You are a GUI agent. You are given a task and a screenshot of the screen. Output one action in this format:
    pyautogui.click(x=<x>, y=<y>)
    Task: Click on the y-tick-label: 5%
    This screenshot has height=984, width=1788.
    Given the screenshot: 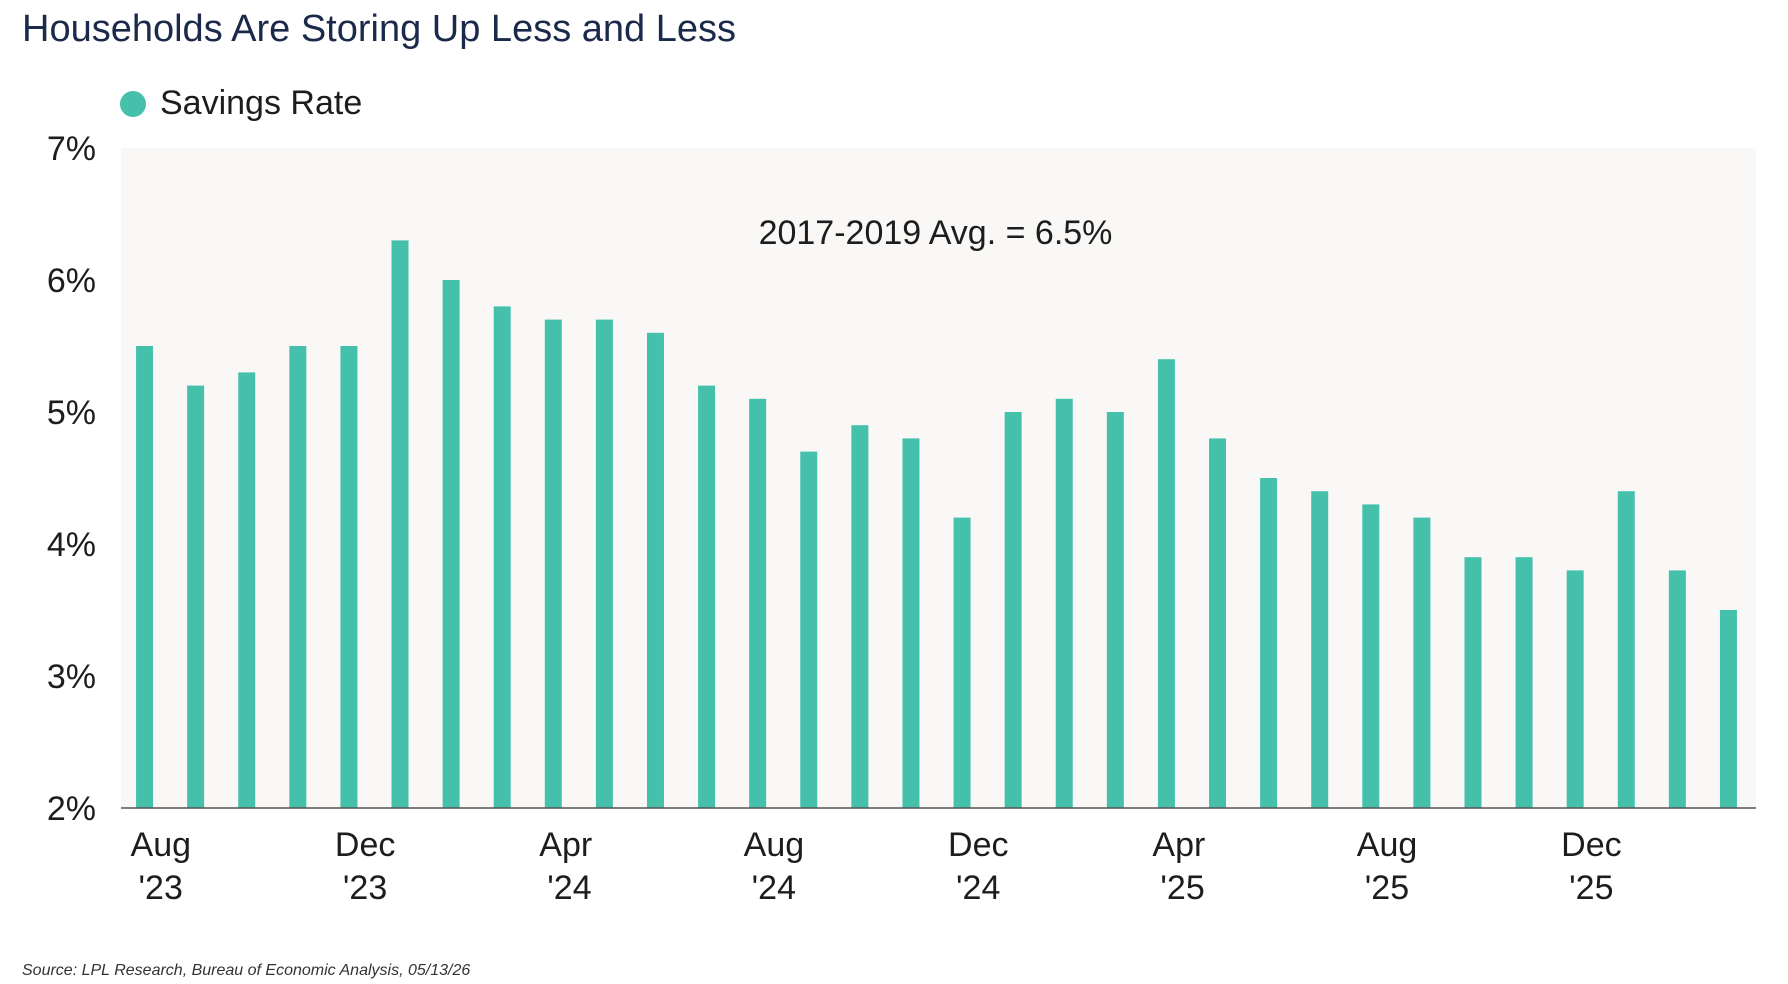 What is the action you would take?
    pyautogui.click(x=71, y=413)
    